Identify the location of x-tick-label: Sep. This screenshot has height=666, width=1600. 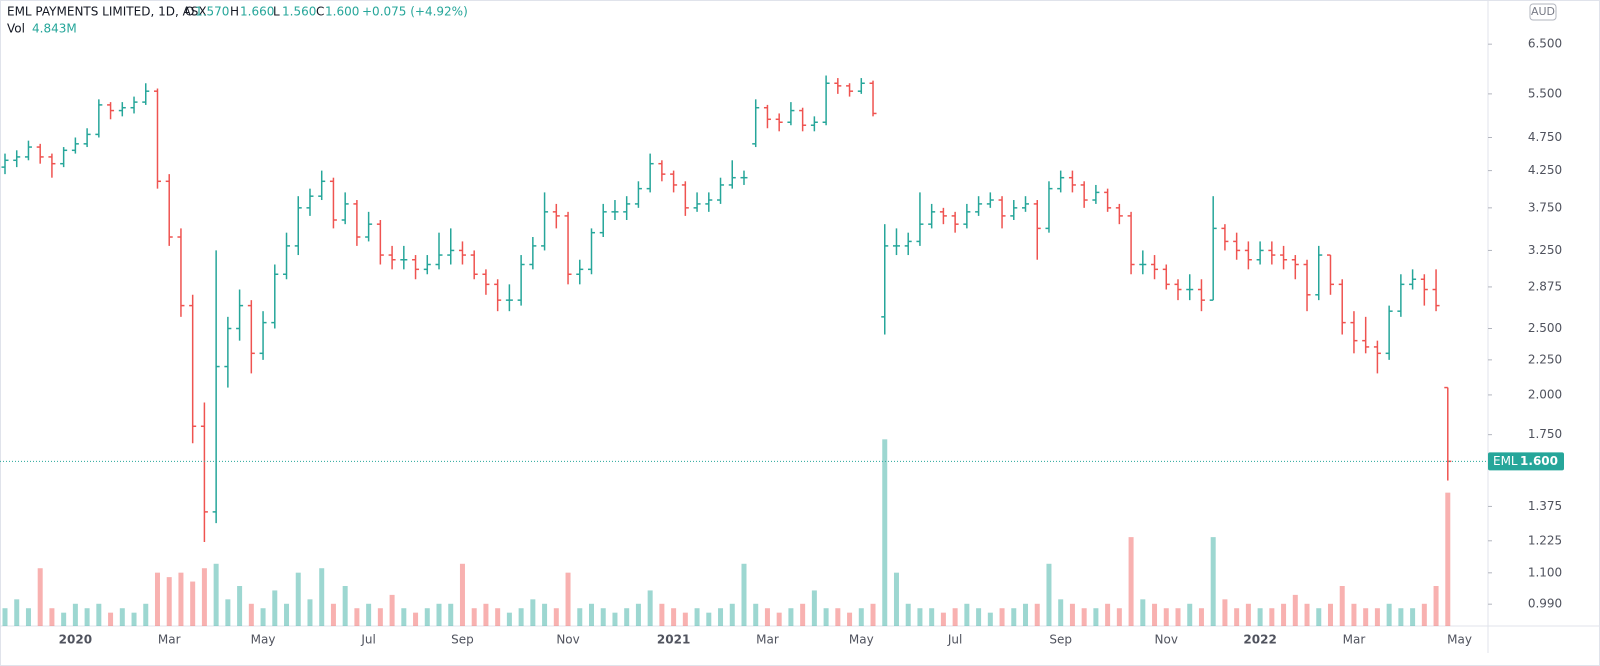
(462, 640).